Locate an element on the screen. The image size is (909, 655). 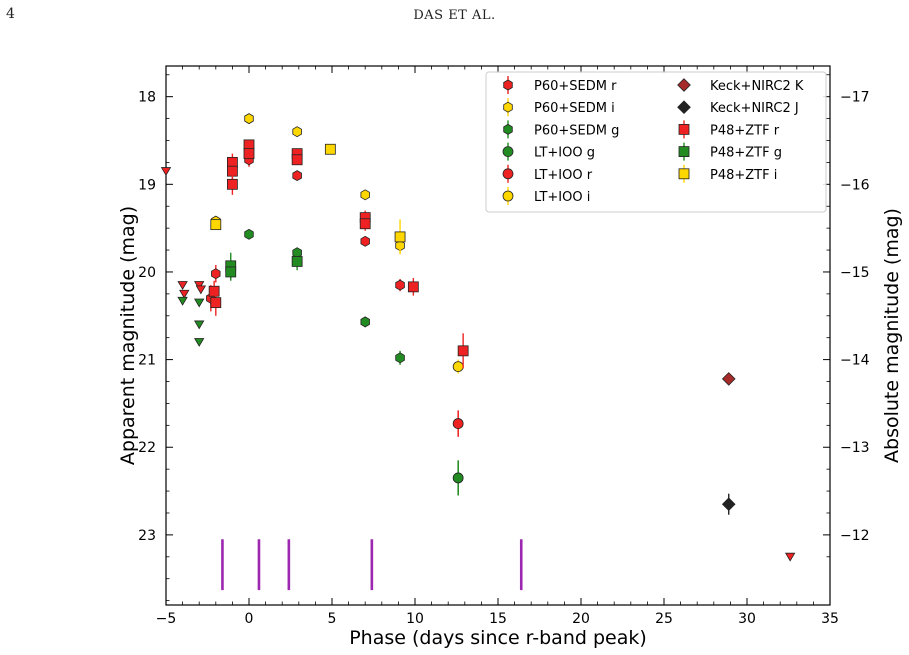
legend-marker-p60-sedm-r is located at coordinates (508, 85).